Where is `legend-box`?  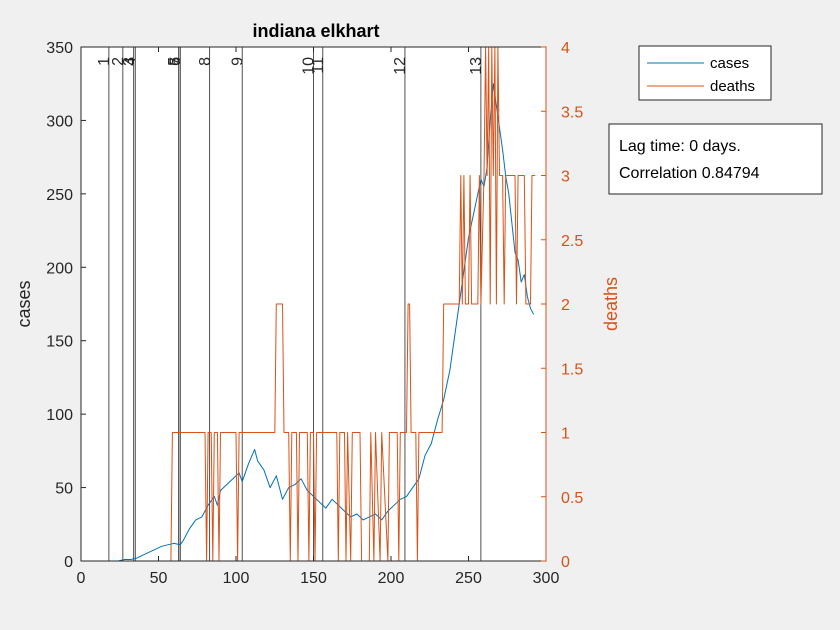
legend-box is located at coordinates (705, 73).